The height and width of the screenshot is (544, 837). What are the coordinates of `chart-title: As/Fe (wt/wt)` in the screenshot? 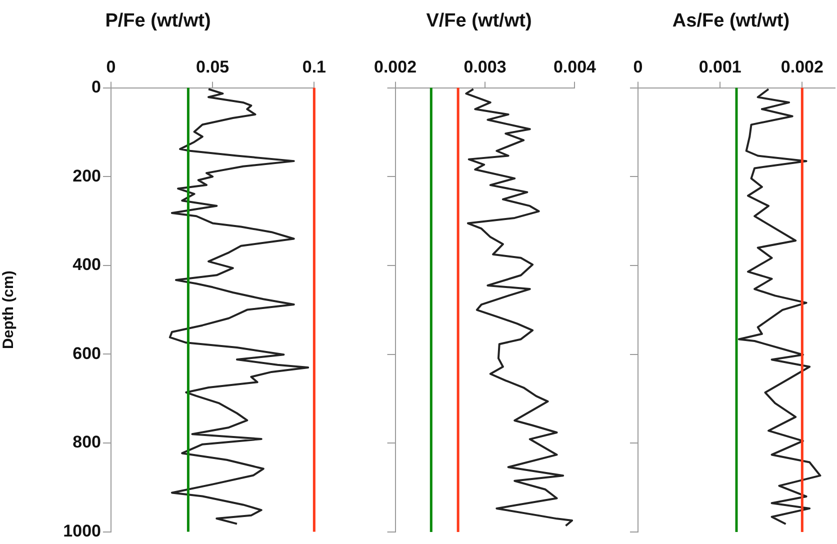 It's located at (731, 21).